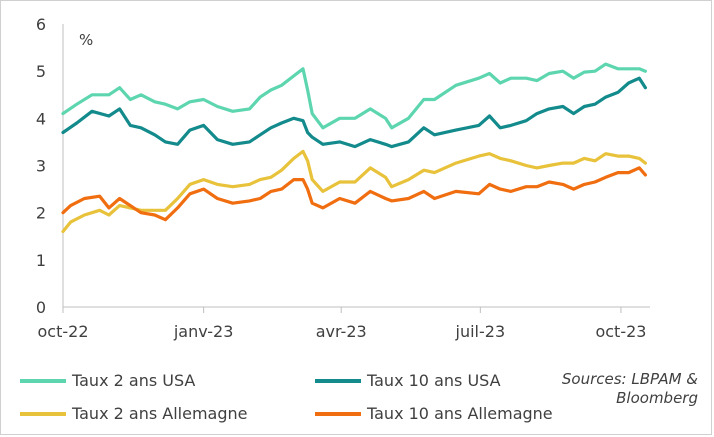 This screenshot has width=714, height=437. What do you see at coordinates (159, 413) in the screenshot?
I see `legend-label: Taux 2 ans Allemagne` at bounding box center [159, 413].